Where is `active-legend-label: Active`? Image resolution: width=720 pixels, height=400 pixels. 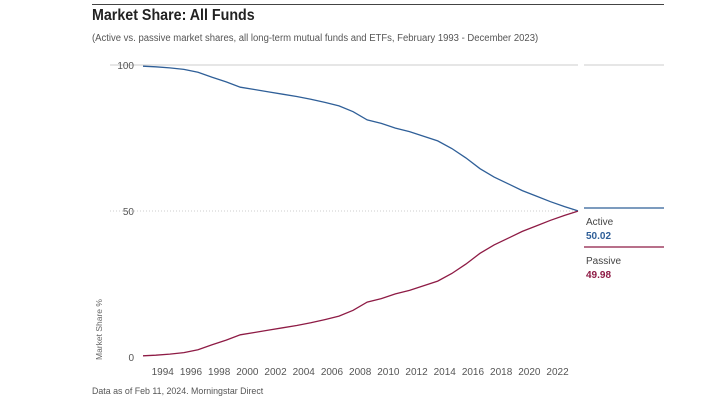 active-legend-label: Active is located at coordinates (600, 222).